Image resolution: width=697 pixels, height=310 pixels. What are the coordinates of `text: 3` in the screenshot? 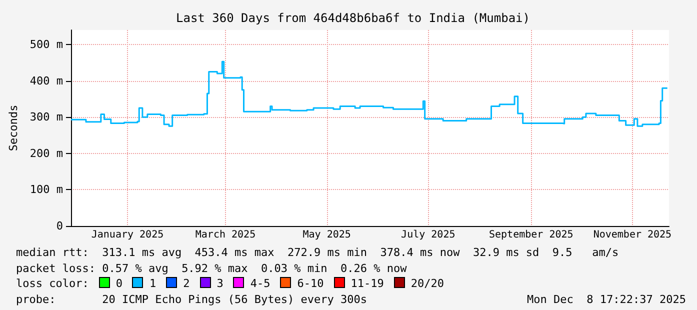 It's located at (220, 283).